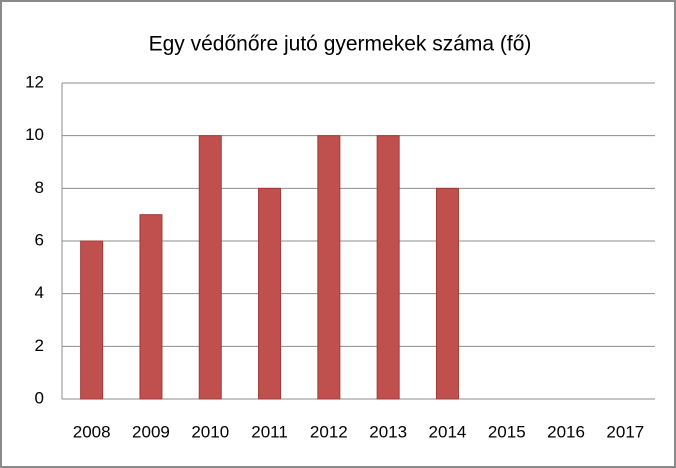 The width and height of the screenshot is (676, 468). I want to click on y-tick-label: 12, so click(34, 81).